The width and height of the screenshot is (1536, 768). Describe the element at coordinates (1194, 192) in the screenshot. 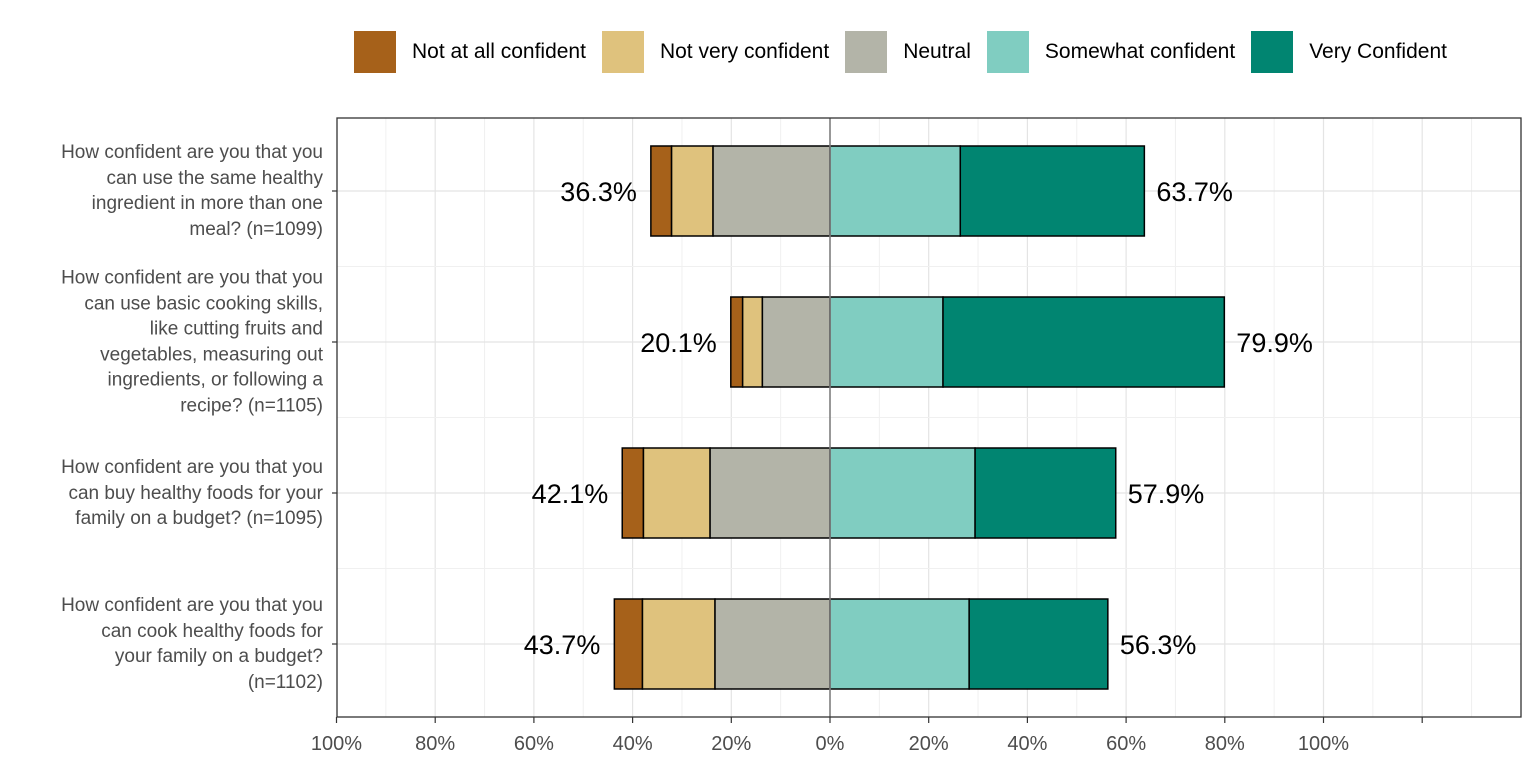

I see `right-percent-label: 63.7%` at that location.